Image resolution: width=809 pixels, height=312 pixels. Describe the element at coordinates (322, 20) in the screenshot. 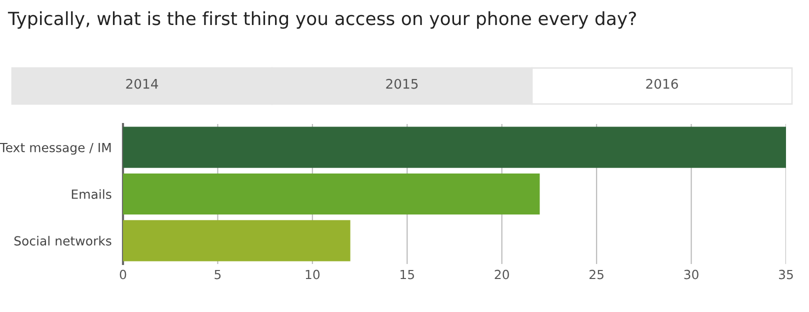

I see `chart-title: Typically, what is the first thing you access on your phone every day?` at that location.